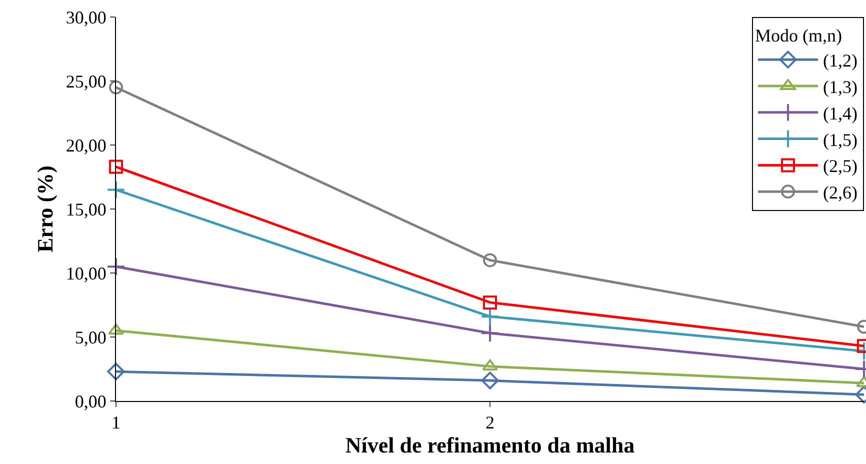 The height and width of the screenshot is (464, 866). I want to click on legend-label: (1,3), so click(840, 87).